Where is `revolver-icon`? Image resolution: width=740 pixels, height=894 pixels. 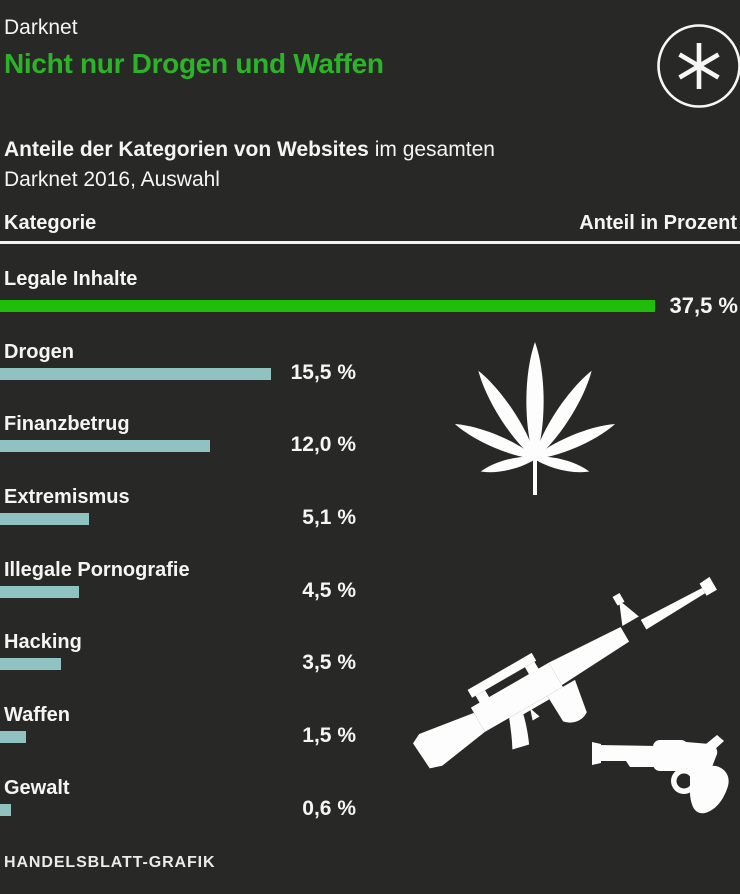 revolver-icon is located at coordinates (660, 774).